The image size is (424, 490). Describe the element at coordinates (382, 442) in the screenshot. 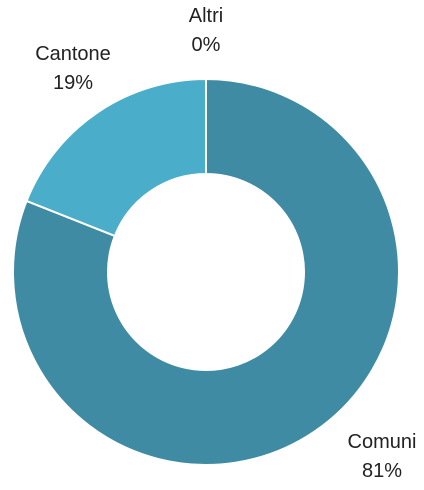

I see `slice-name-comuni: Comuni` at that location.